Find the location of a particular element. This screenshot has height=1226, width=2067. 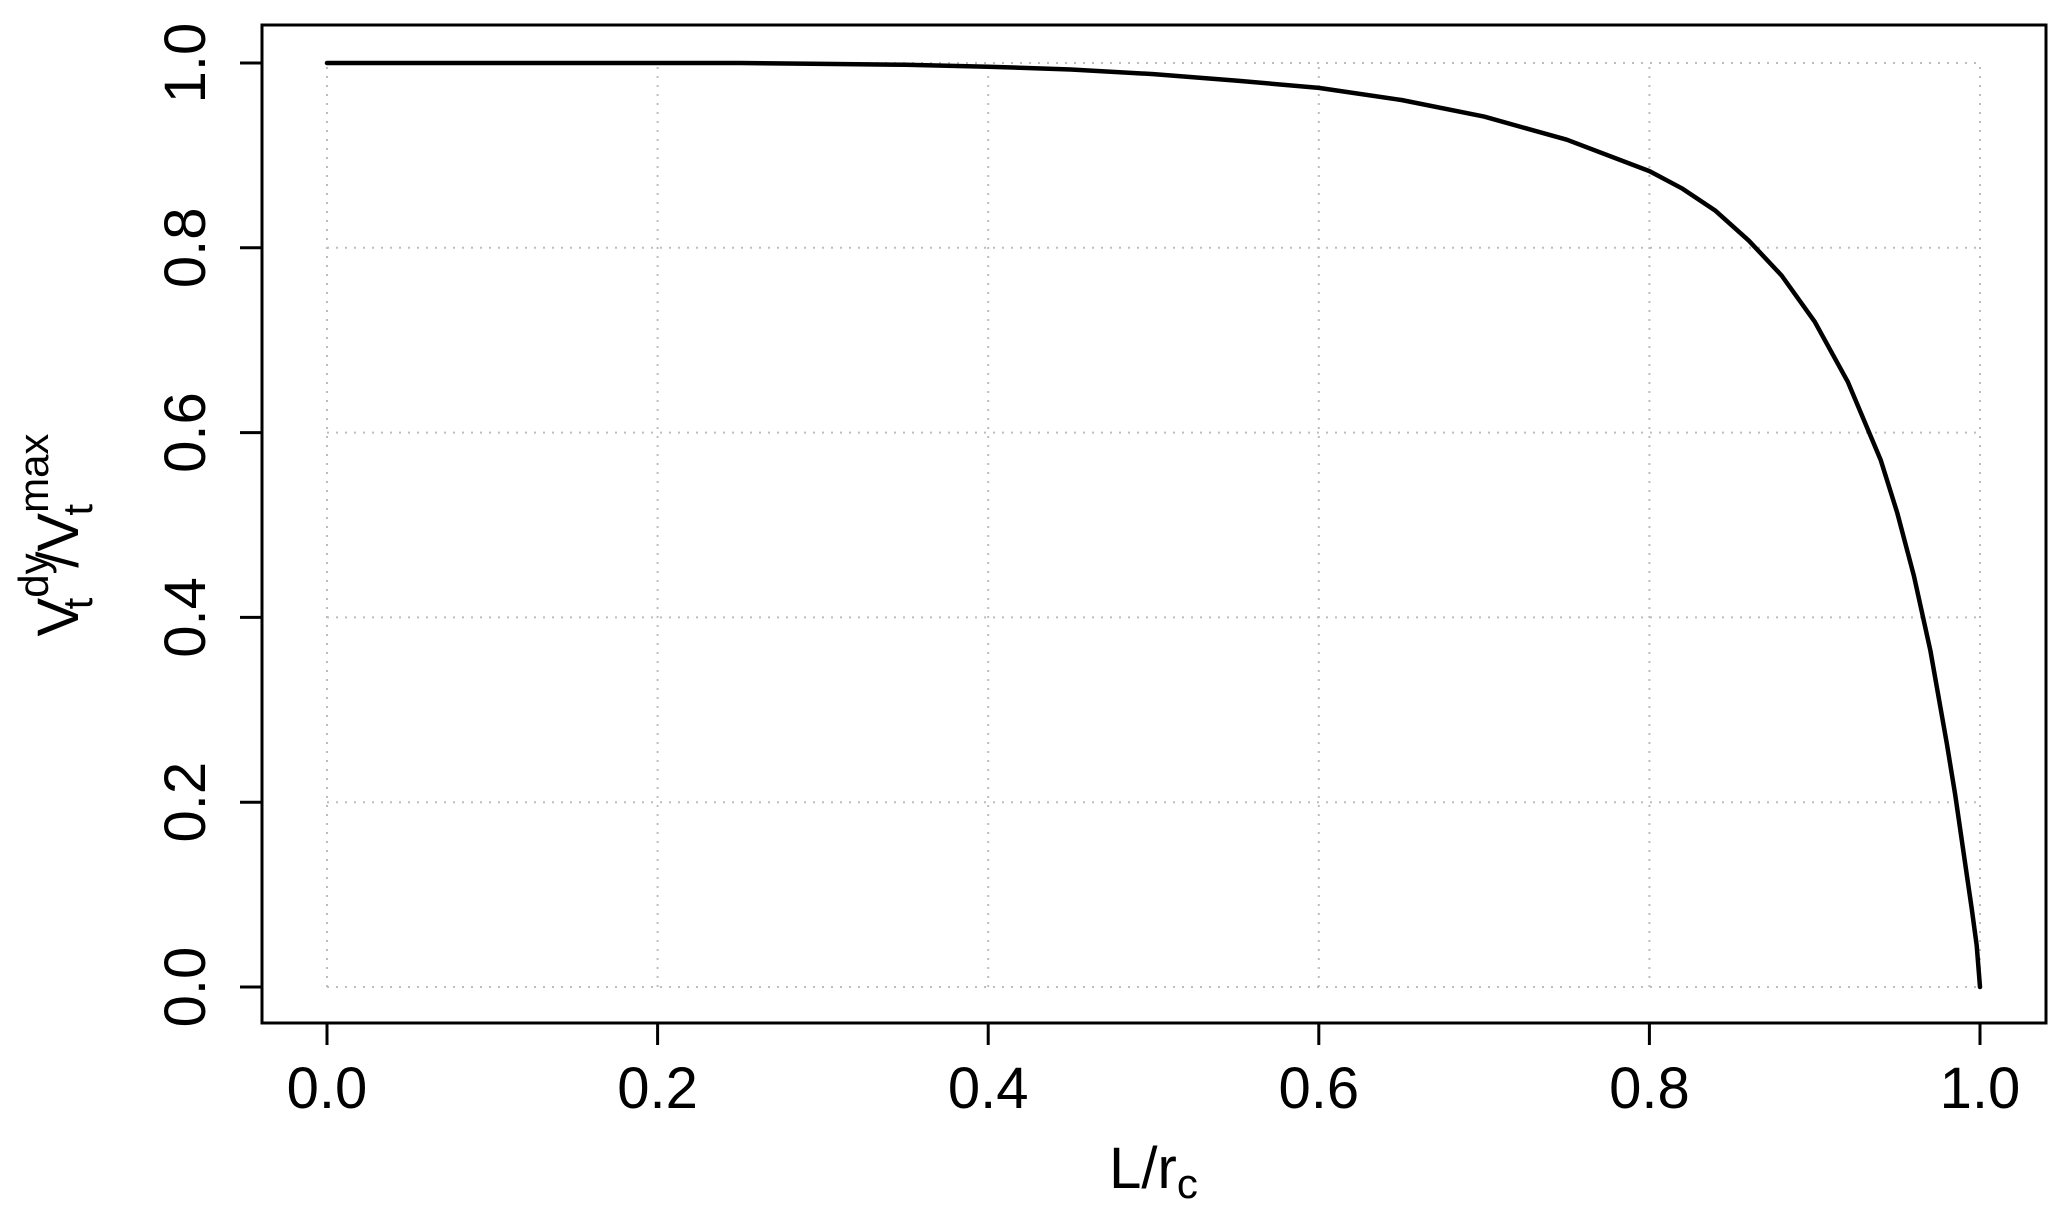

x-axis-title-main: L is located at coordinates (1125, 1168).